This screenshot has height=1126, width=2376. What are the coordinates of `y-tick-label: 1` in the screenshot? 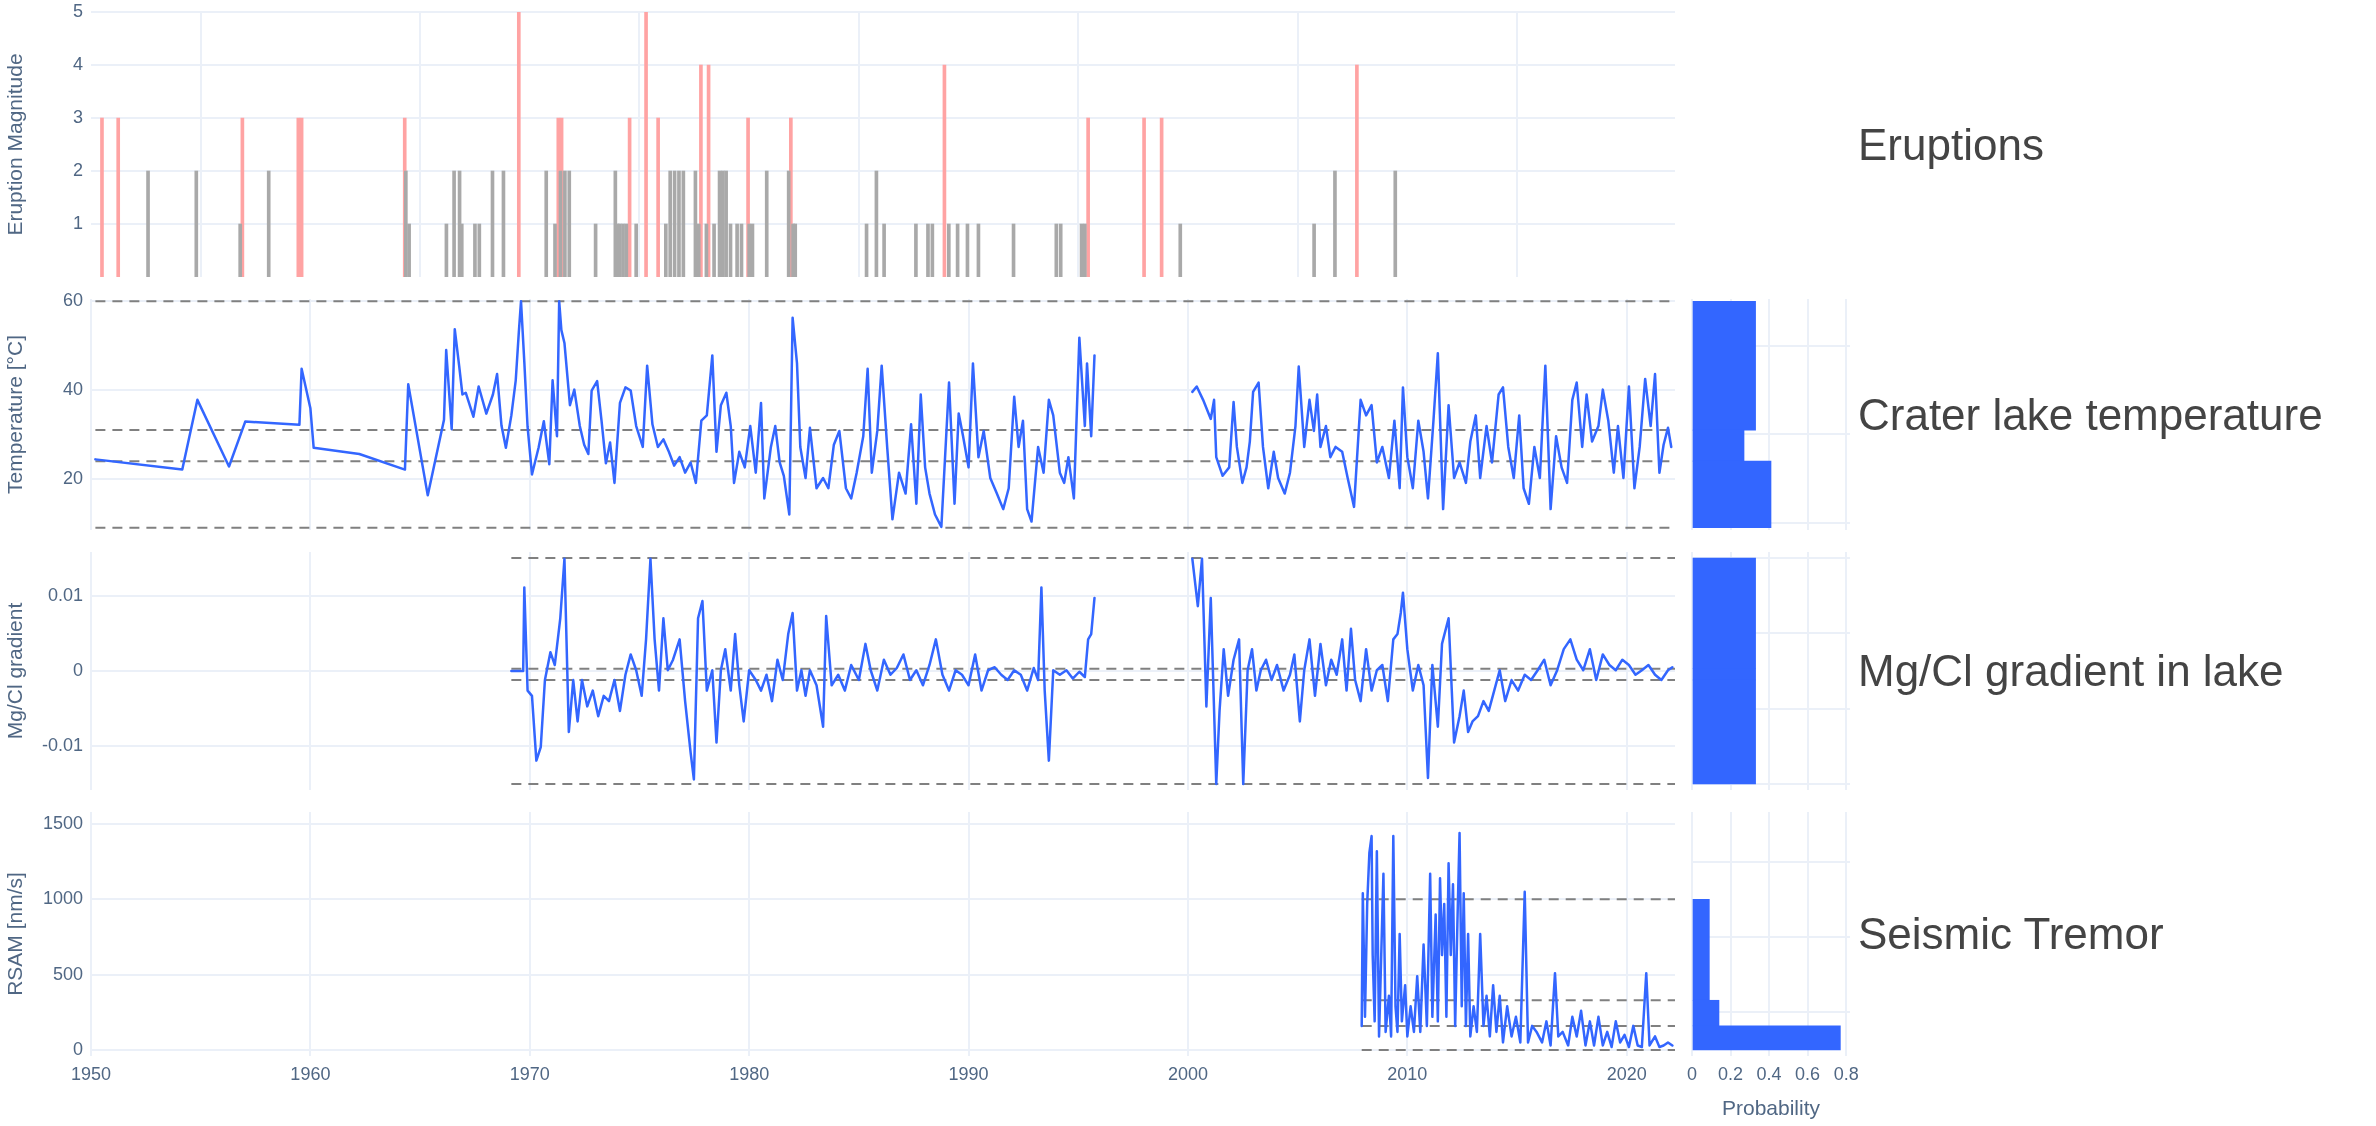 It's located at (77, 222).